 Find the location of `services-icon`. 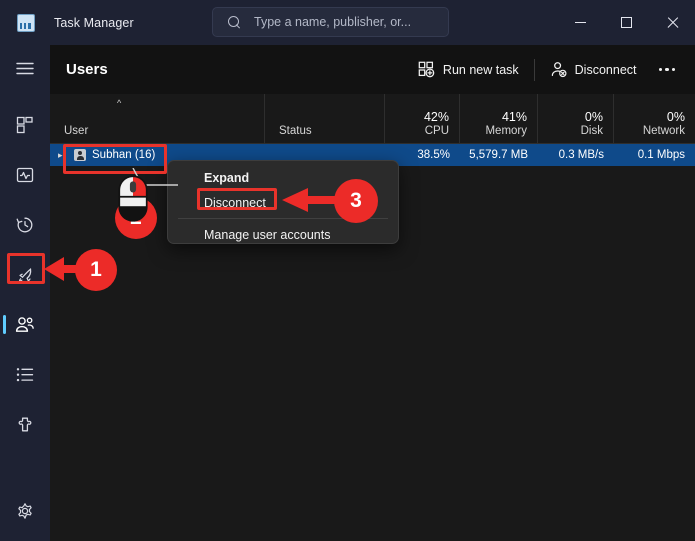

services-icon is located at coordinates (25, 424).